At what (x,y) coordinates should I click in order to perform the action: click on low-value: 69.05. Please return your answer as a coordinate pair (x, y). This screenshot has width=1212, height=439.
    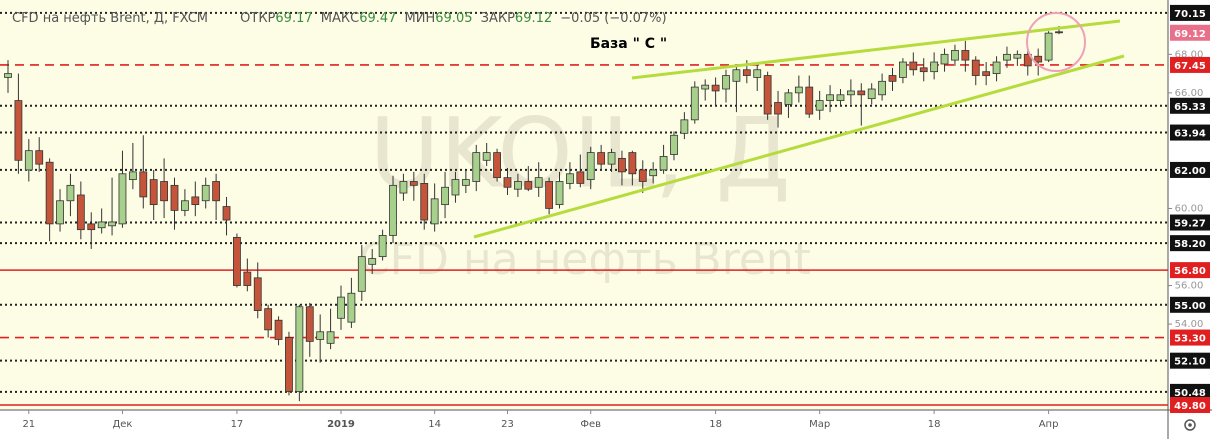
    Looking at the image, I should click on (453, 18).